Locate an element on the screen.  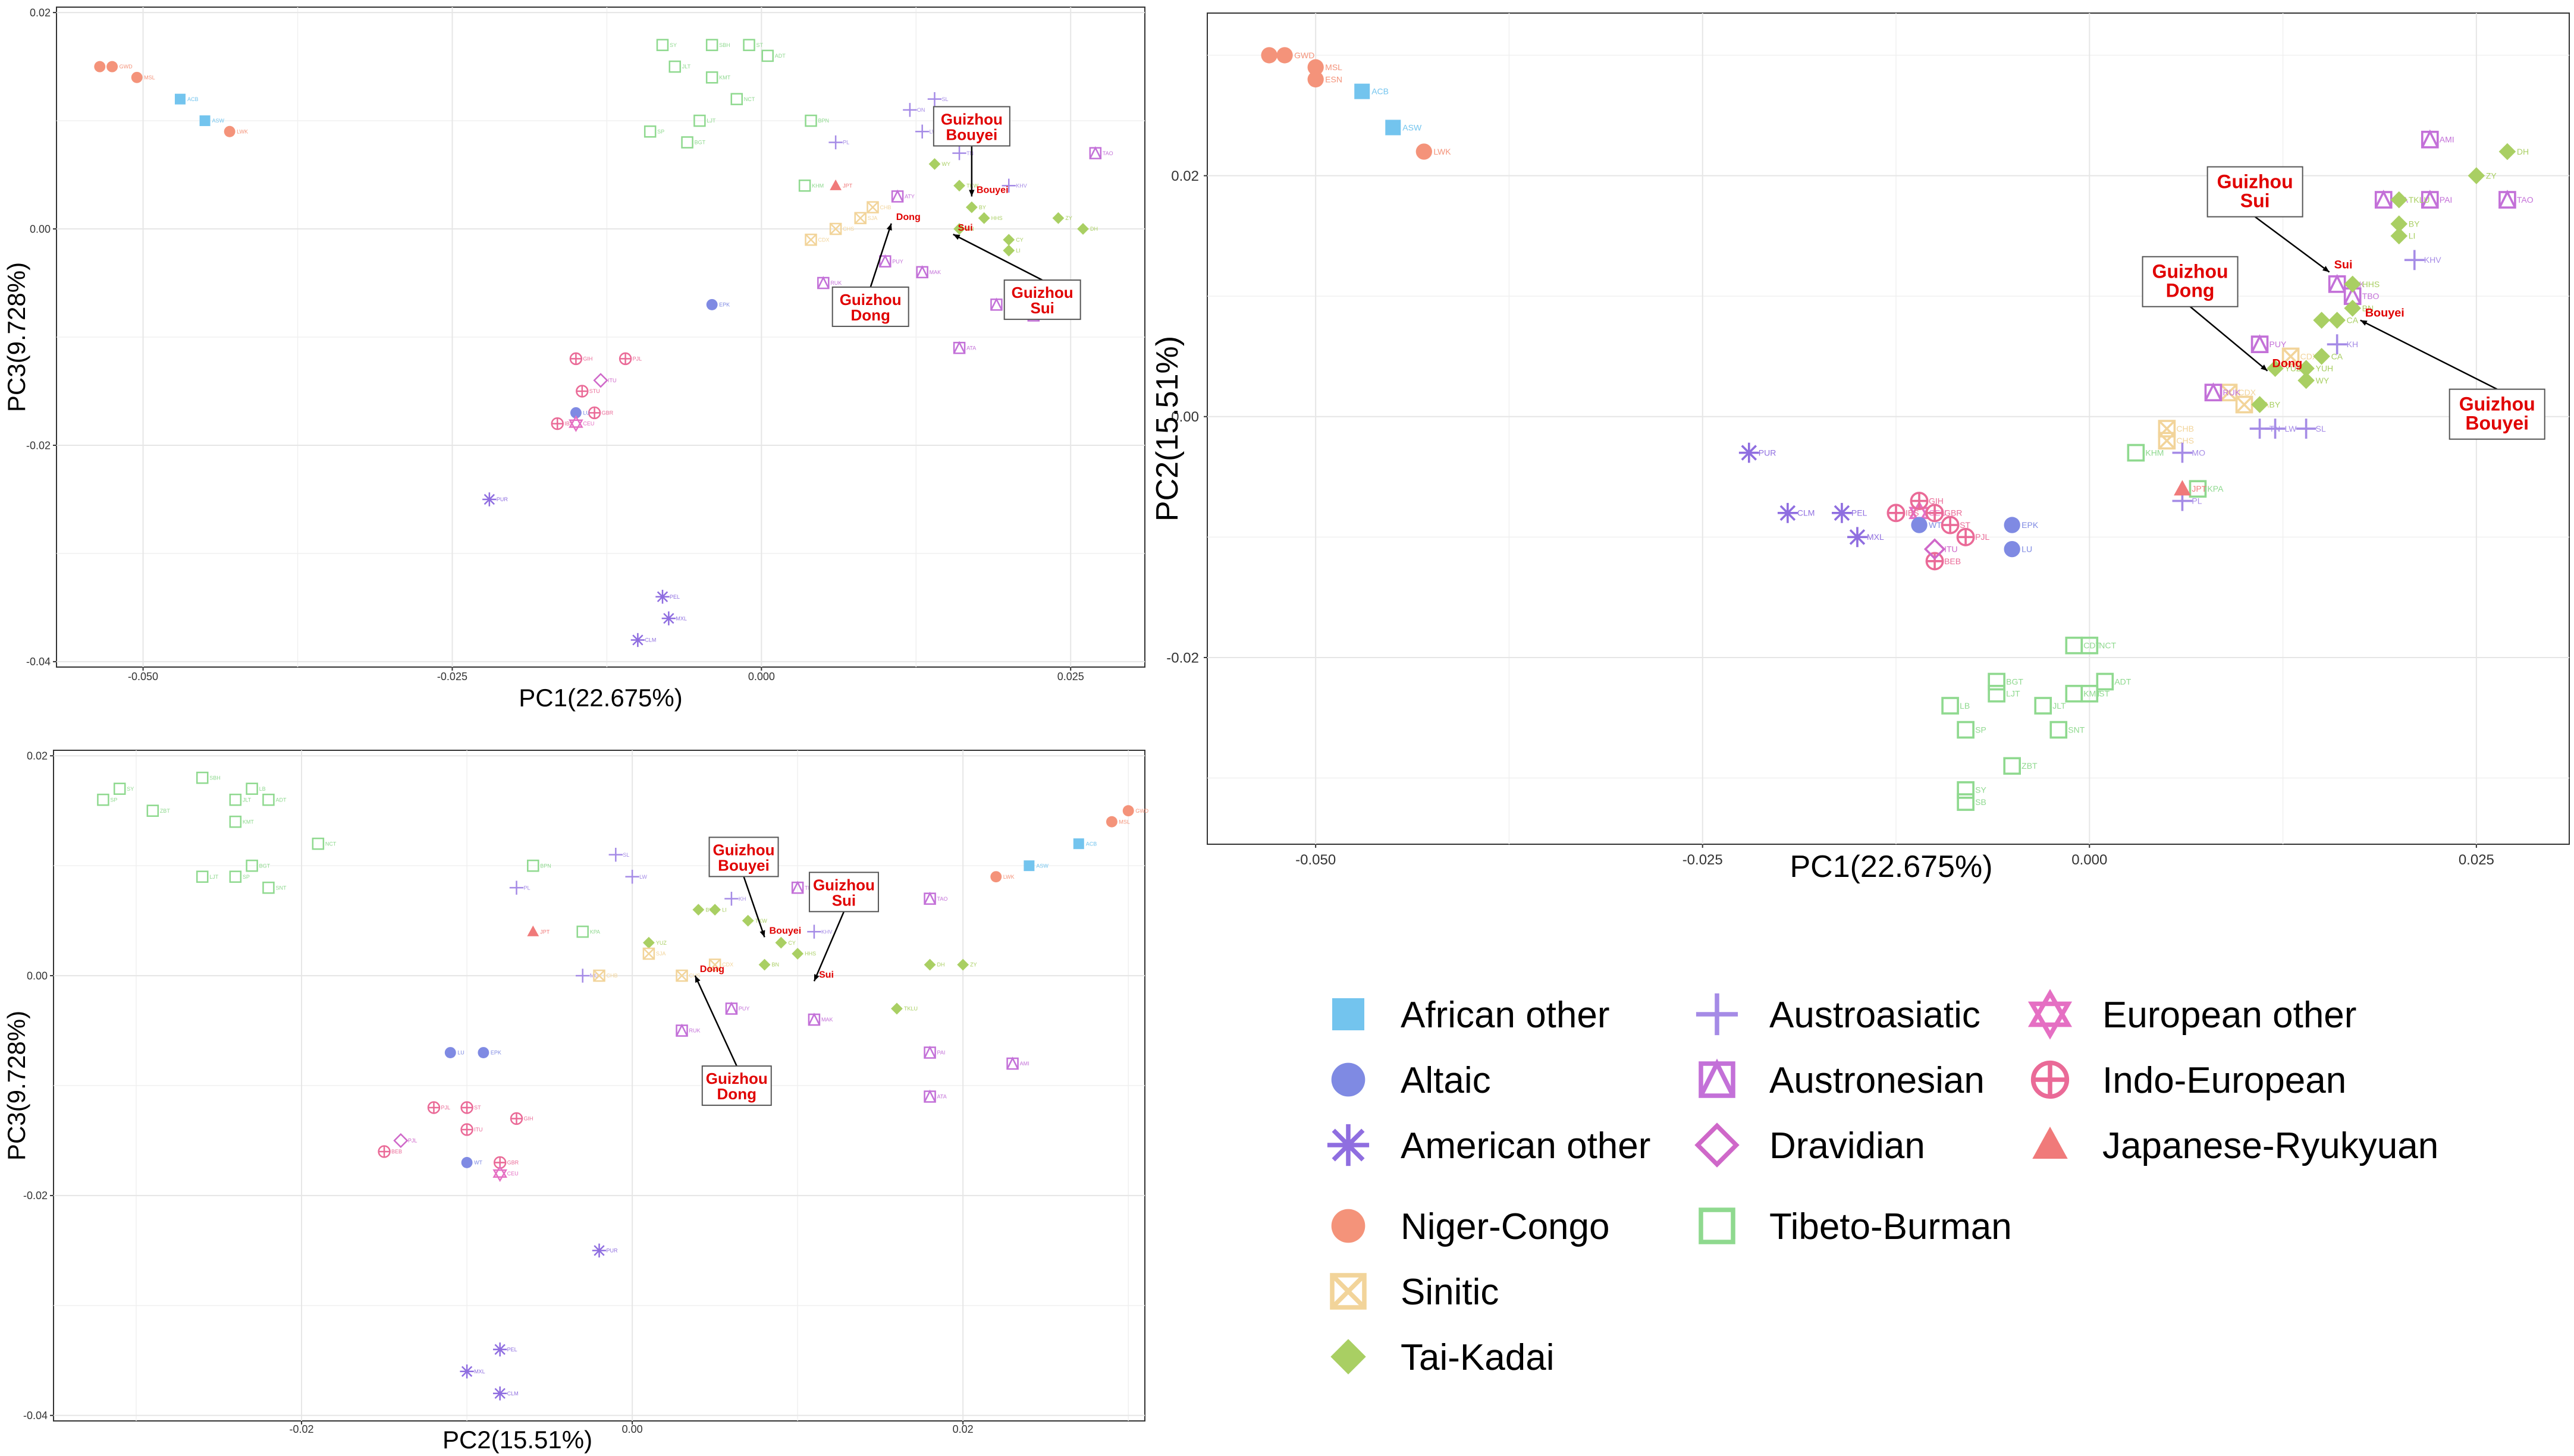
point-label: CY is located at coordinates (792, 943).